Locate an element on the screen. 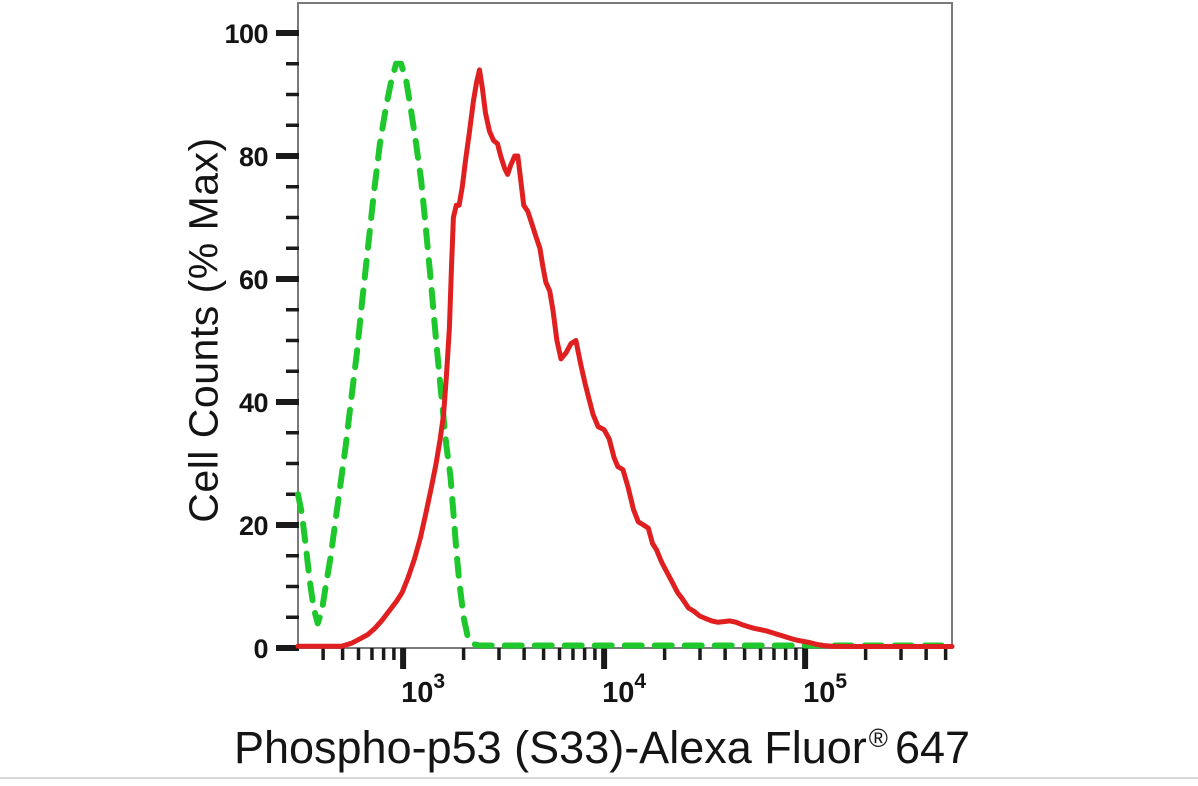 The width and height of the screenshot is (1198, 786). x-tick-label: 10⁴ is located at coordinates (624, 689).